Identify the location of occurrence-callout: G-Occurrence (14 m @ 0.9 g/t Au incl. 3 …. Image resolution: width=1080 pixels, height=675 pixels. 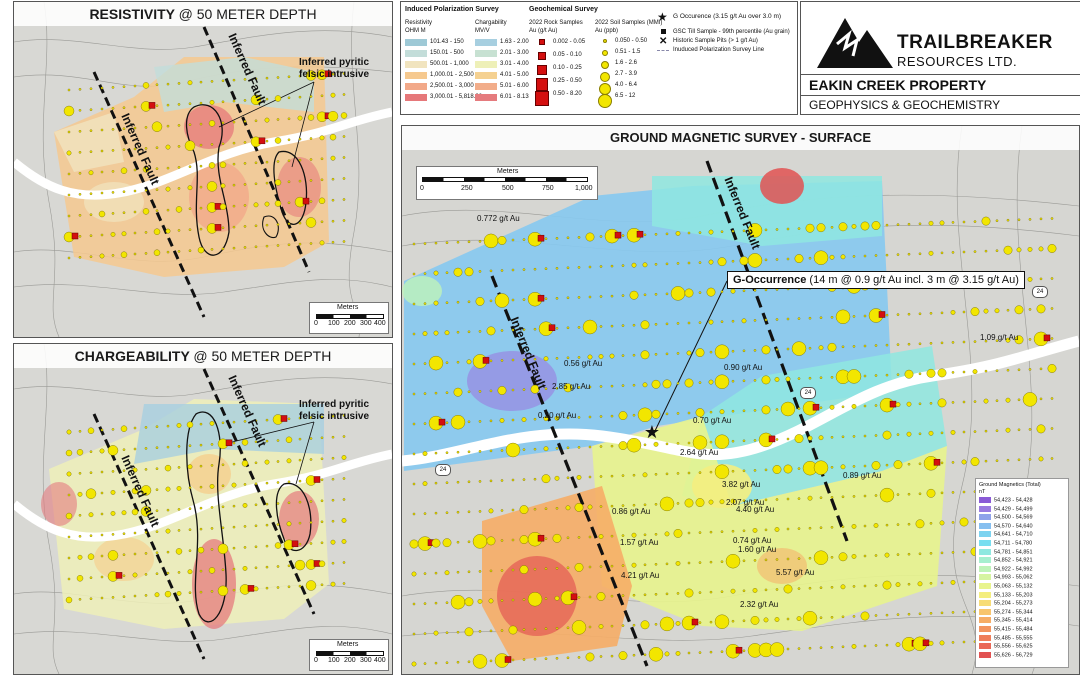
(876, 280).